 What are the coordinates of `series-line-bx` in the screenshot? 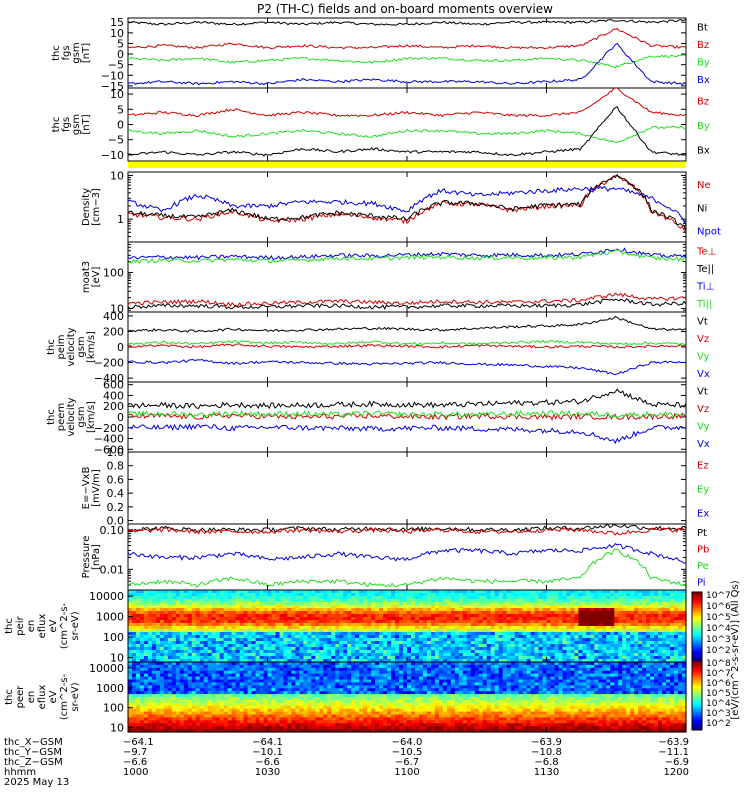 It's located at (407, 131).